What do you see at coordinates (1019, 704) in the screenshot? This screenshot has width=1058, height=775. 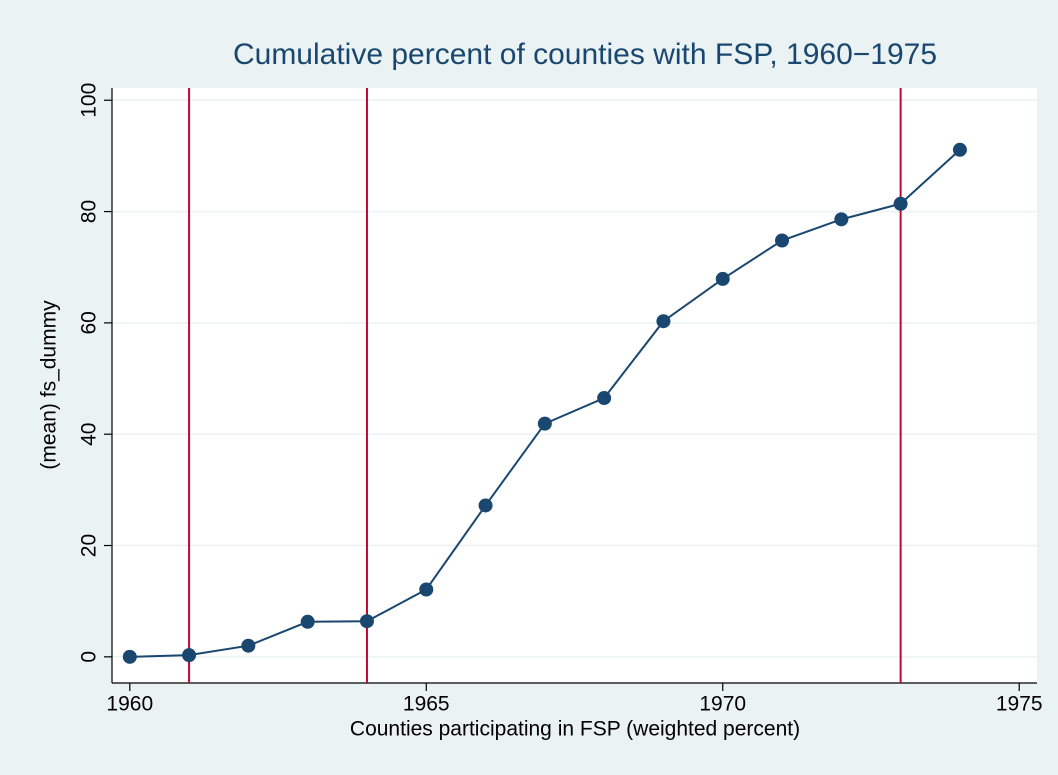 I see `x-tick-label: 1975` at bounding box center [1019, 704].